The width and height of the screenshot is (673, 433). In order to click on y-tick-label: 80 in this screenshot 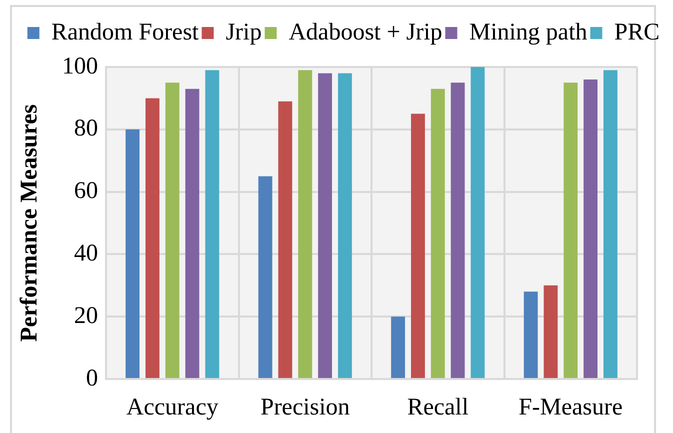, I will do `click(86, 129)`.